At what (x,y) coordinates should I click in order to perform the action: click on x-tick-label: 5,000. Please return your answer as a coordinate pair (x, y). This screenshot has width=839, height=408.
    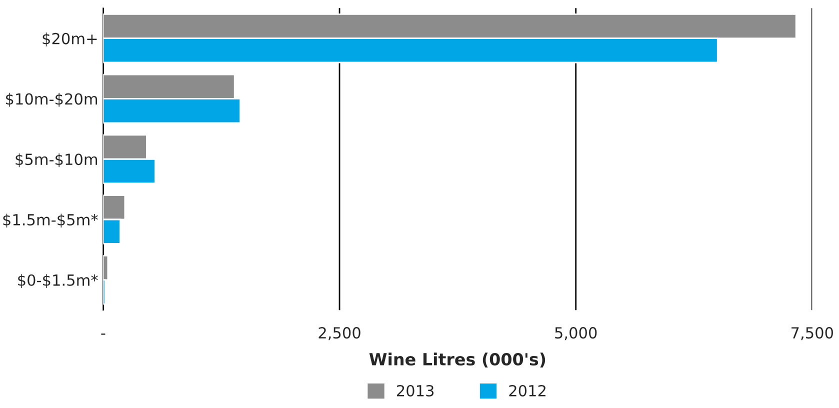
    Looking at the image, I should click on (576, 333).